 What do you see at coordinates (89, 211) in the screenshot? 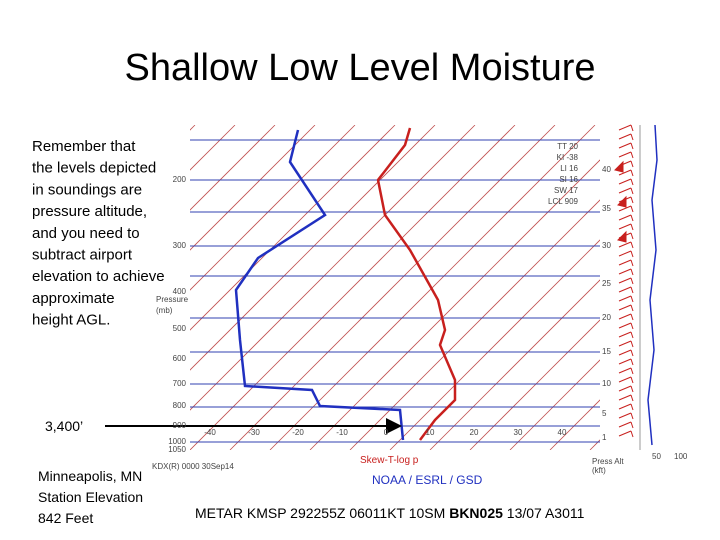
I see `note-line: pressure altitude,` at bounding box center [89, 211].